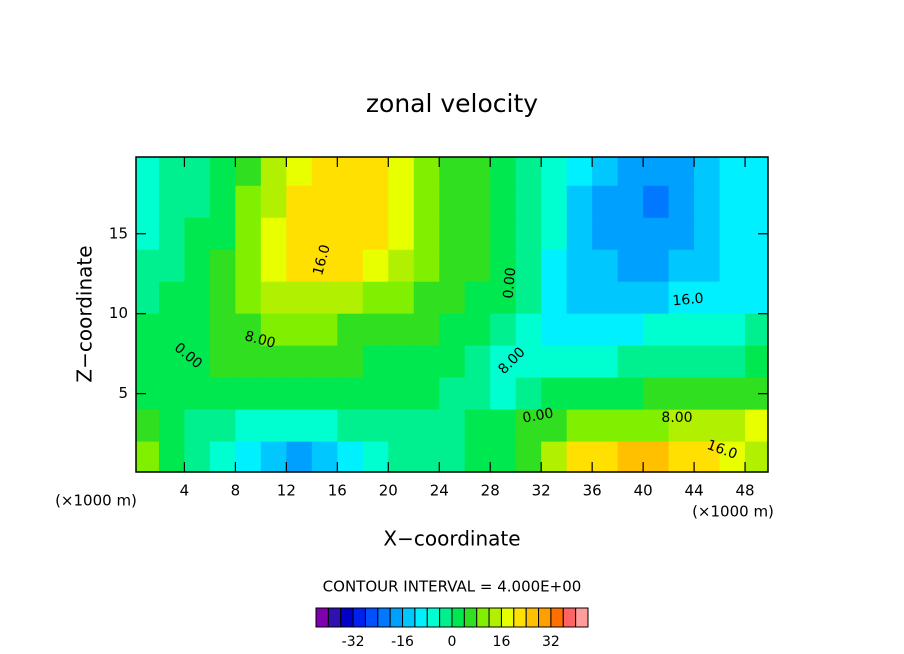  Describe the element at coordinates (96, 501) in the screenshot. I see `x-unit-label: (×1000 m)` at that location.